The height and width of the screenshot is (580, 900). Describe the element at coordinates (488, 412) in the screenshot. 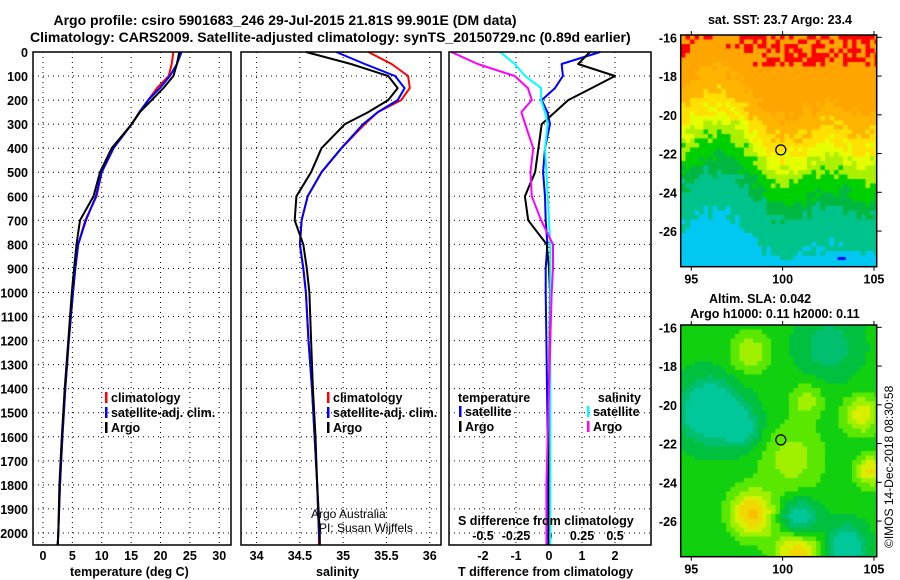

I see `diff-t-legend-label-satellite: satellite` at that location.